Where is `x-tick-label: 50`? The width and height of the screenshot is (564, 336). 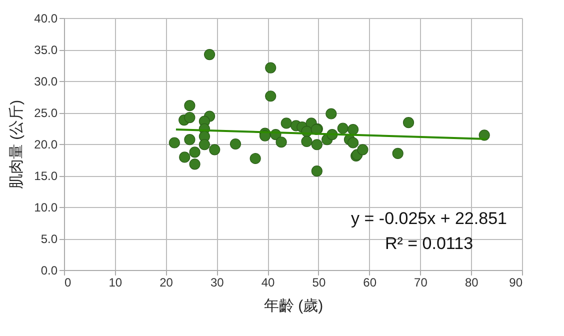
x-tick-label: 50 is located at coordinates (319, 283).